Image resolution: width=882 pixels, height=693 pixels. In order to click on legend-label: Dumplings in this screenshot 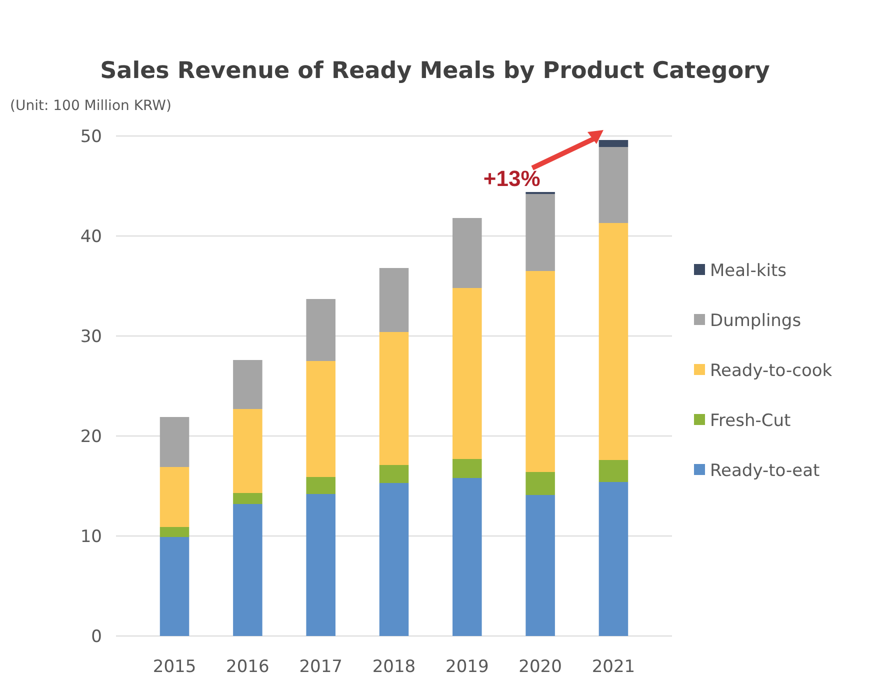, I will do `click(756, 321)`.